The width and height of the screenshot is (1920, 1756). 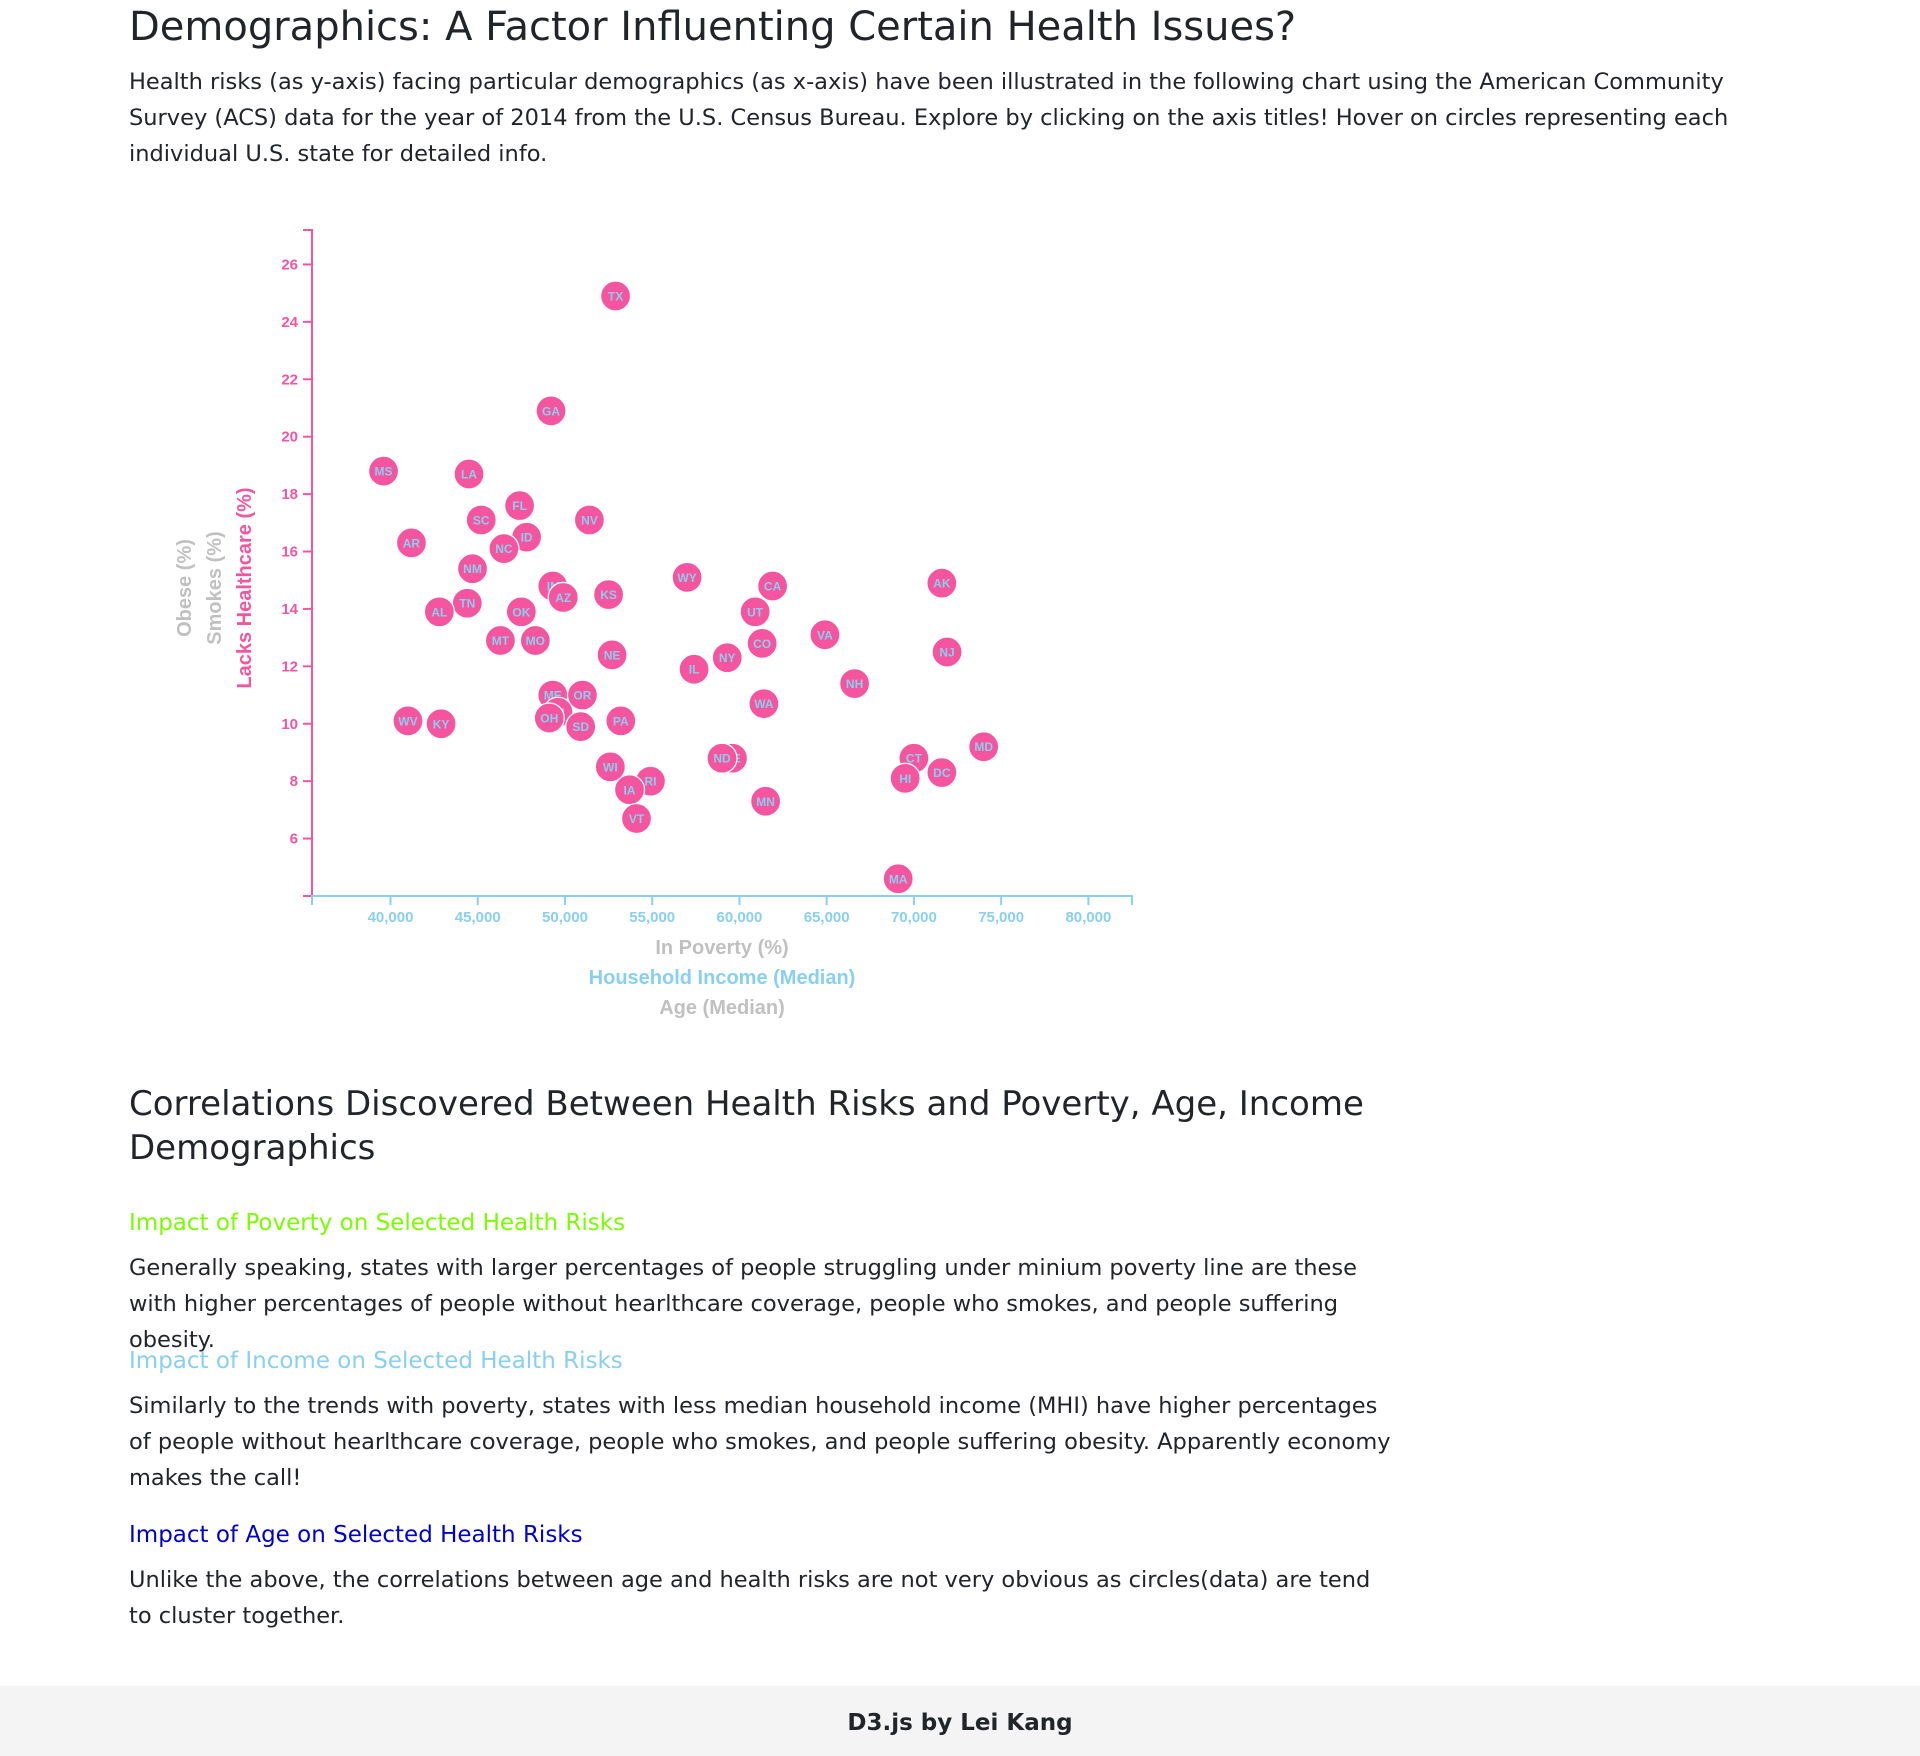 I want to click on state-point-va: VA, so click(x=825, y=635).